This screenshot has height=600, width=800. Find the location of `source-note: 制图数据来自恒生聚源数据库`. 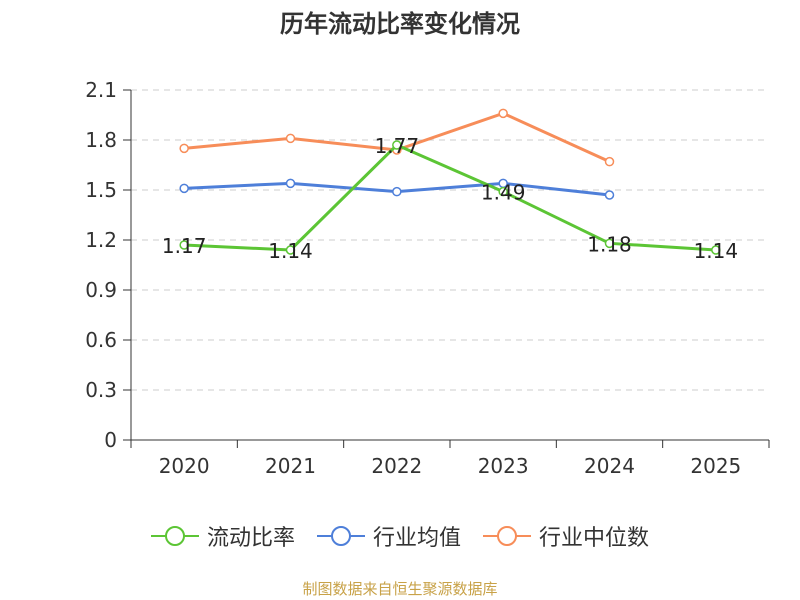

source-note: 制图数据来自恒生聚源数据库 is located at coordinates (400, 589).